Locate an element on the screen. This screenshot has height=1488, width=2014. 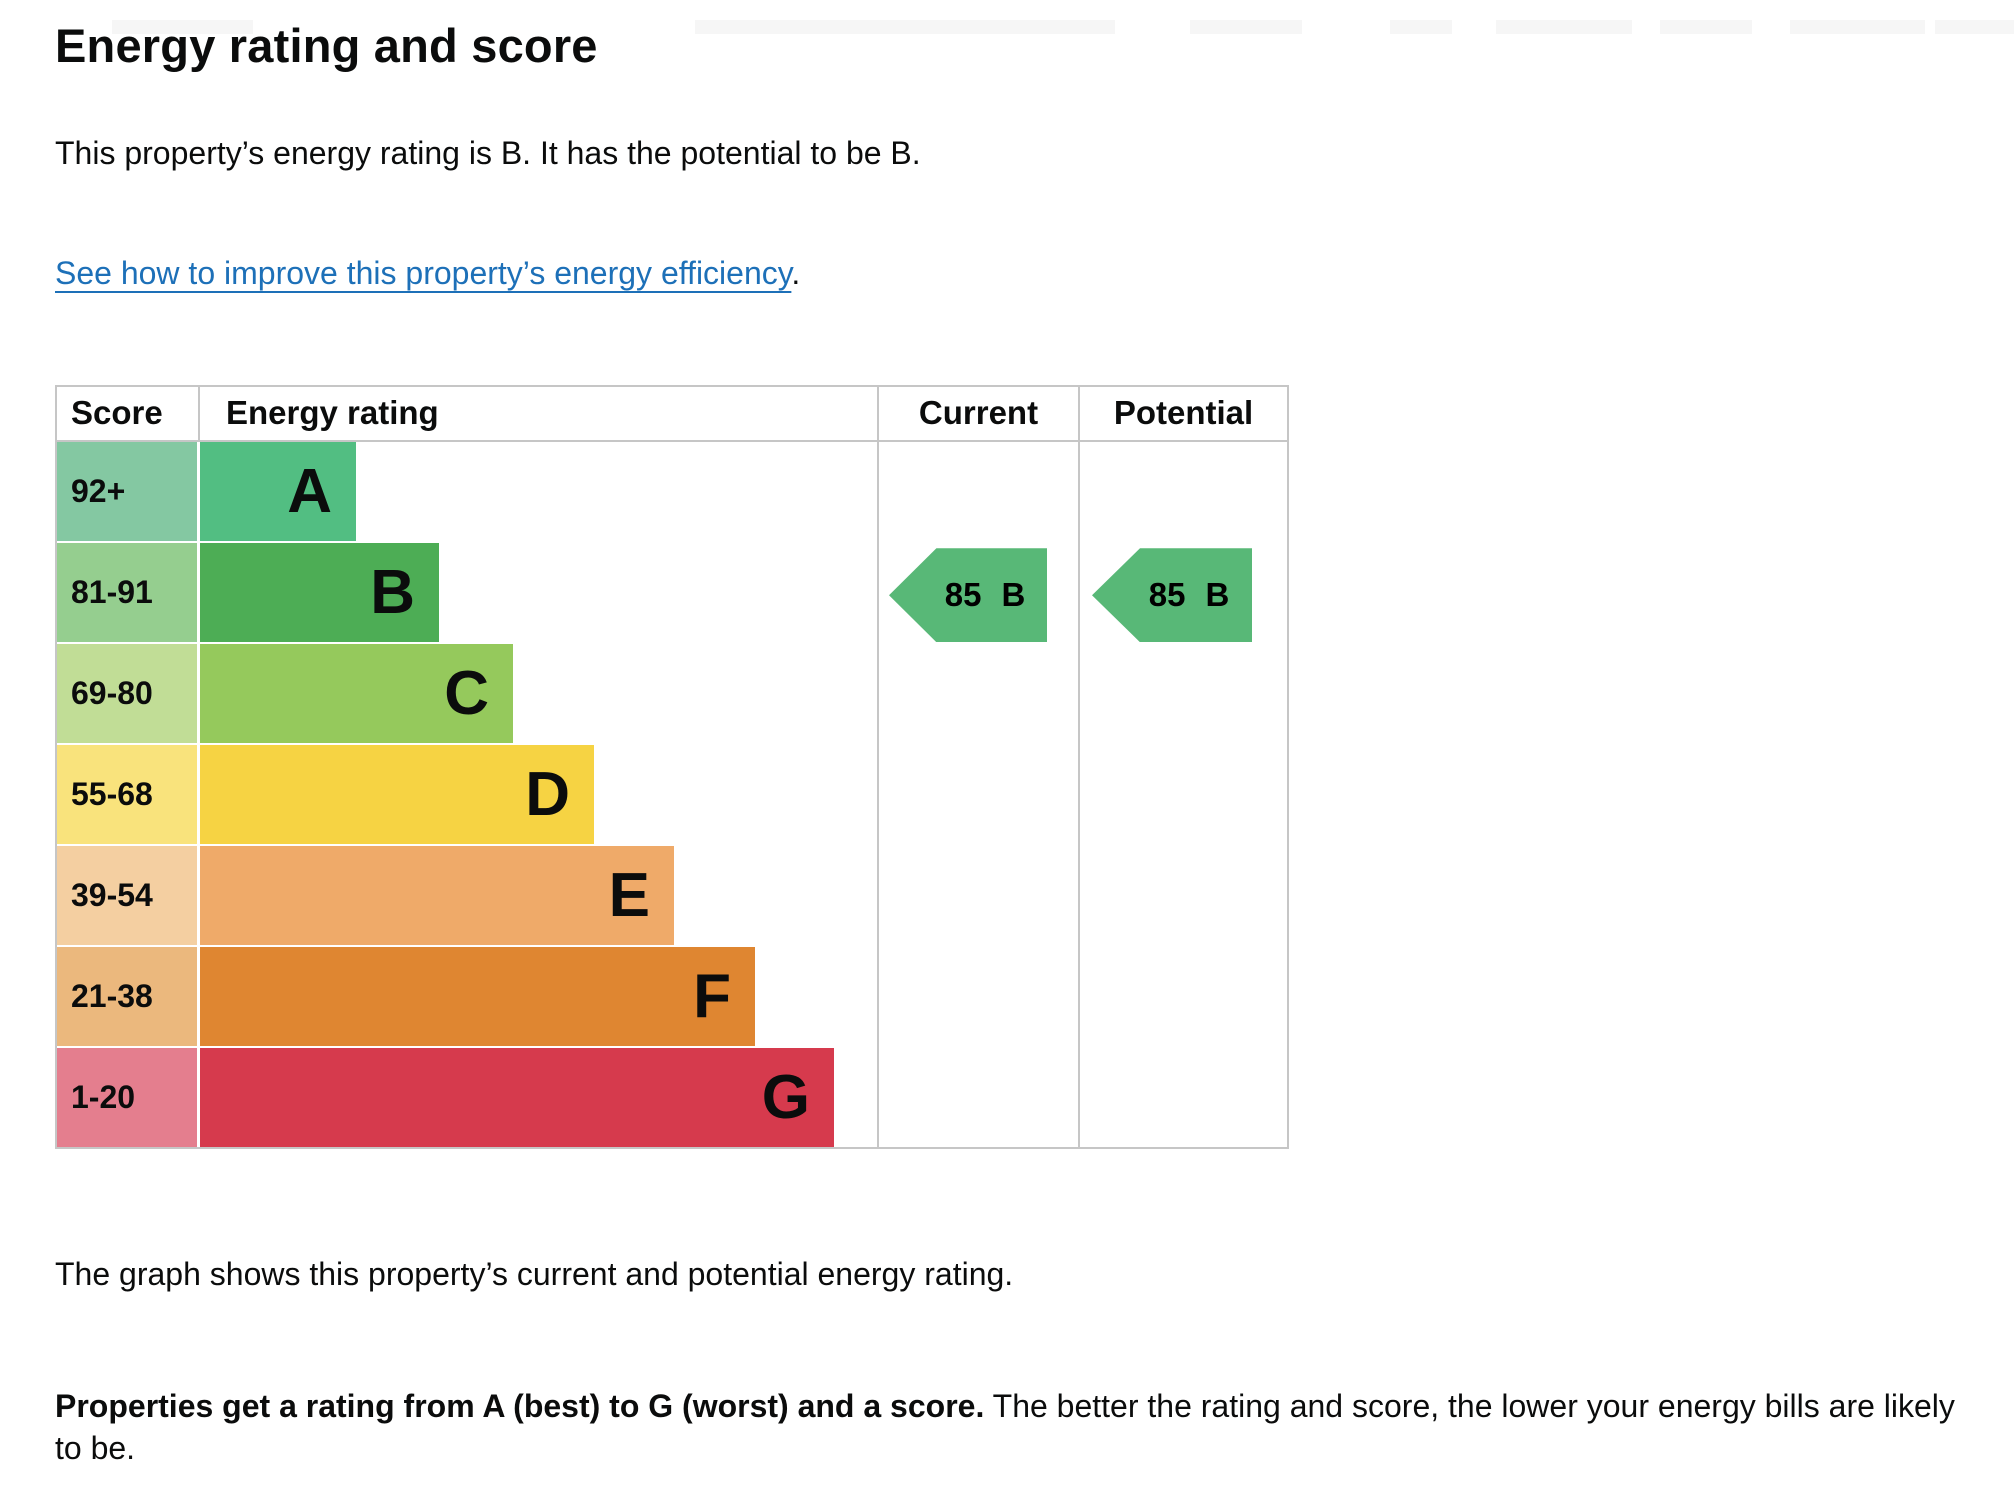
band-bar-b: B is located at coordinates (319, 592).